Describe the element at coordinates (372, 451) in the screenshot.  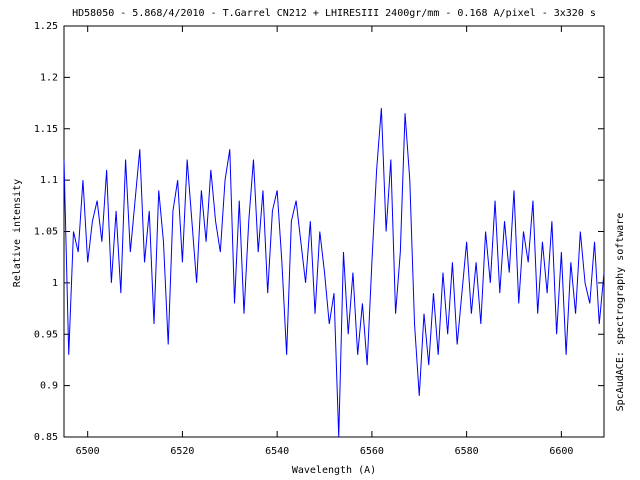
I see `x-tick-label: 6560` at that location.